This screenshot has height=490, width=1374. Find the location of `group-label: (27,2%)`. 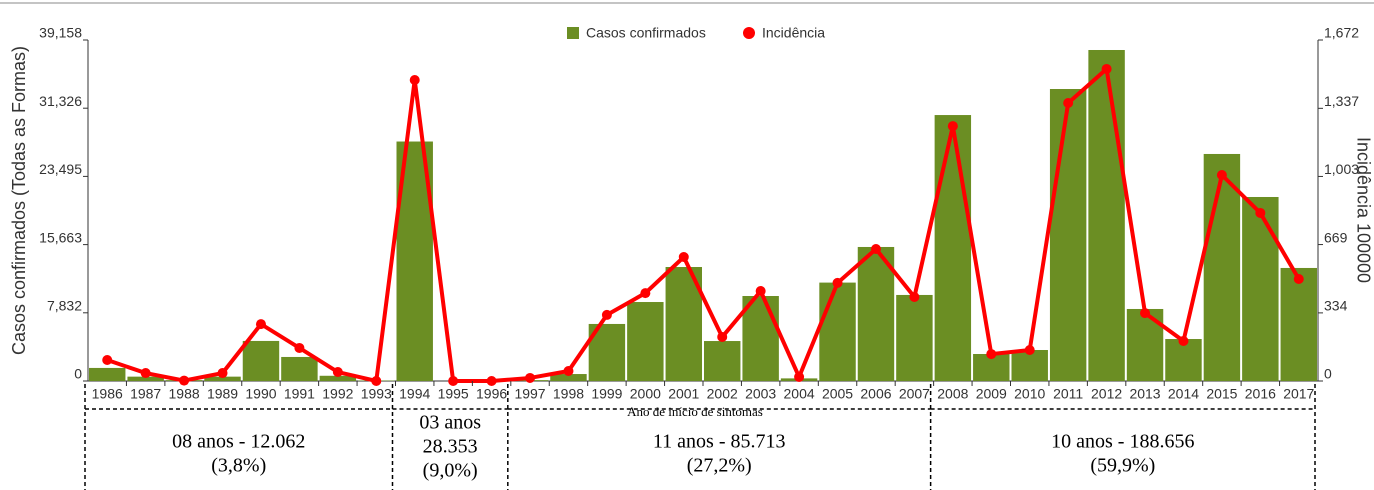

group-label: (27,2%) is located at coordinates (719, 466).